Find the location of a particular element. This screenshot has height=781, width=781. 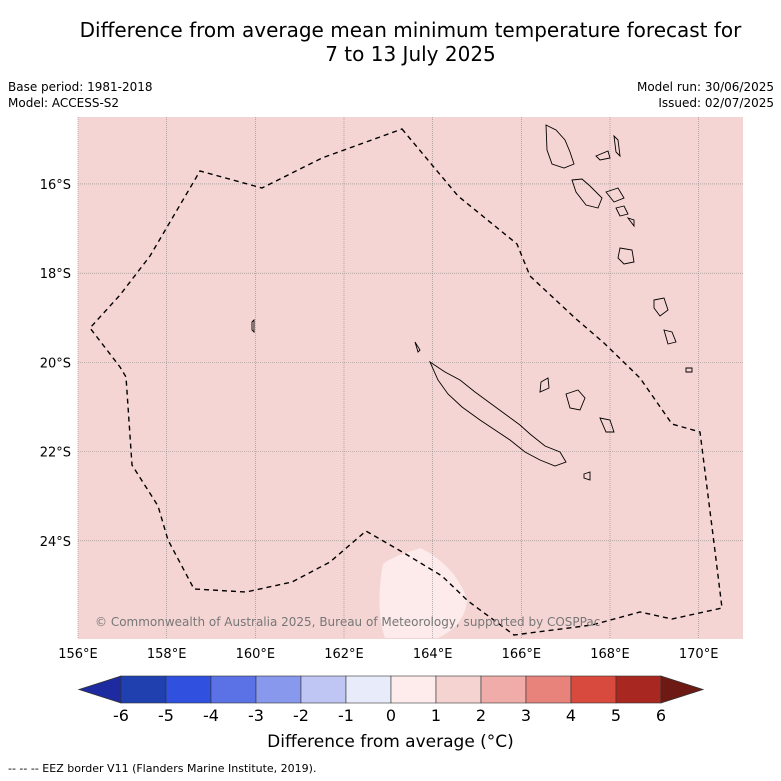

colorbar-extend-high is located at coordinates (682, 689).